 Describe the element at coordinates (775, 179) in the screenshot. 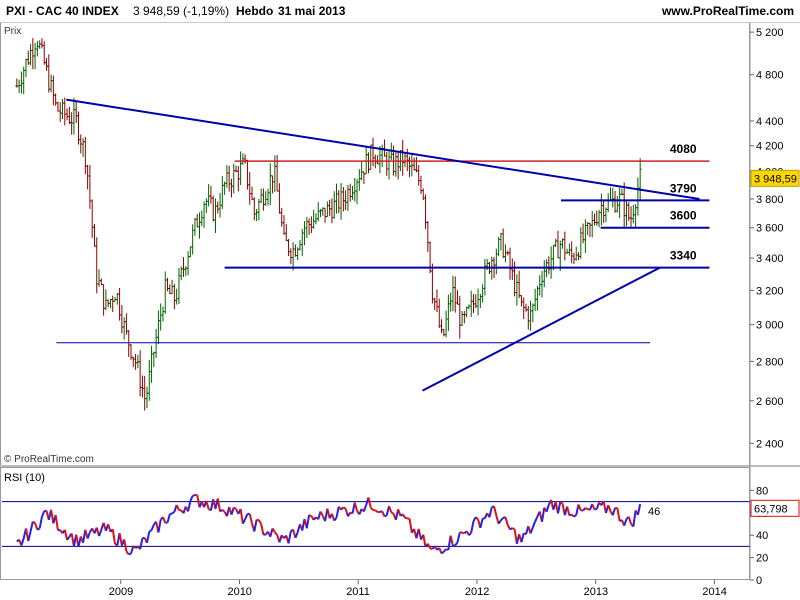

I see `last-price-label: 3 948,59` at that location.